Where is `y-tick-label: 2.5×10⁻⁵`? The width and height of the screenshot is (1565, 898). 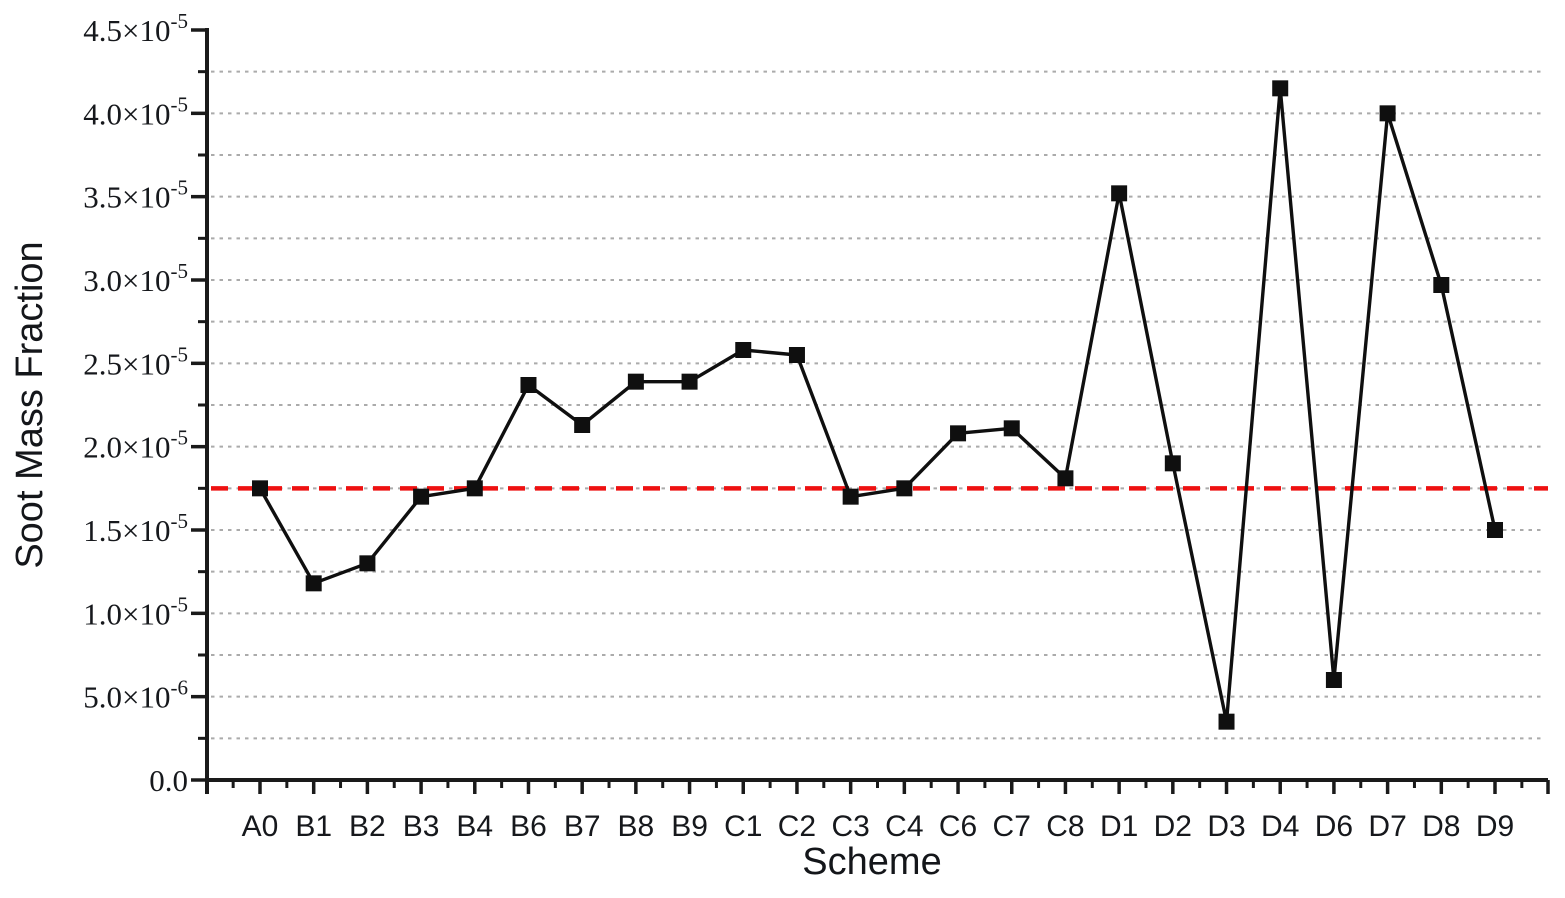 y-tick-label: 2.5×10⁻⁵ is located at coordinates (135, 361).